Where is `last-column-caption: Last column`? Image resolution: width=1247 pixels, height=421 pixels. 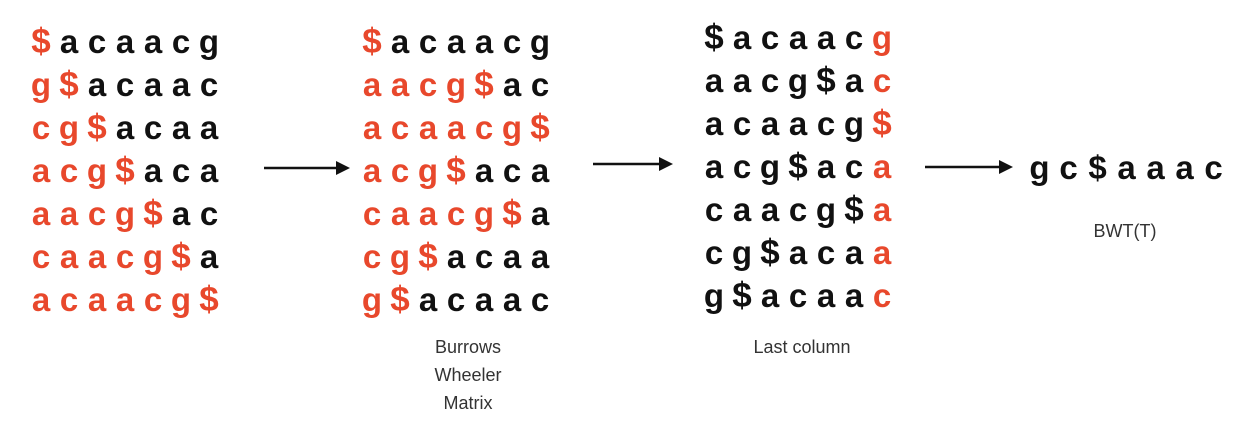
last-column-caption: Last column is located at coordinates (802, 347).